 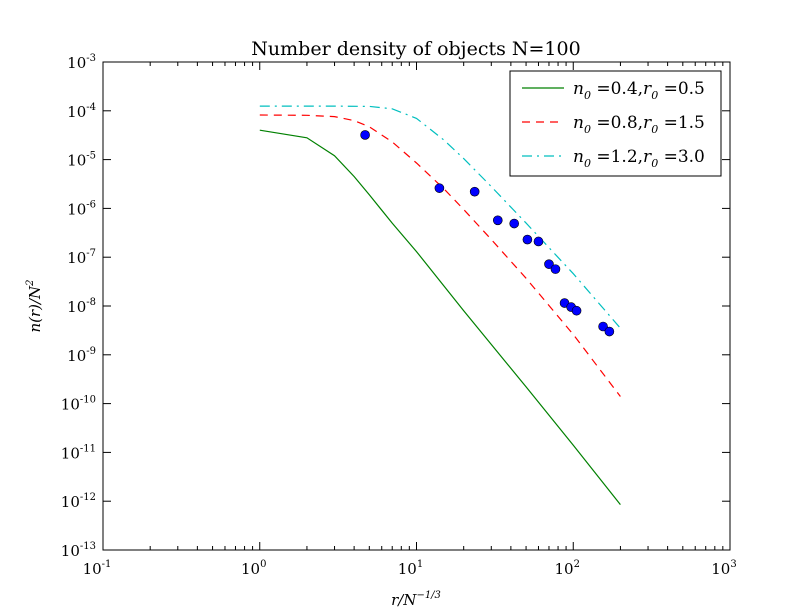 I want to click on legend-label: n0 =0.8,r0 =1.5, so click(x=639, y=124).